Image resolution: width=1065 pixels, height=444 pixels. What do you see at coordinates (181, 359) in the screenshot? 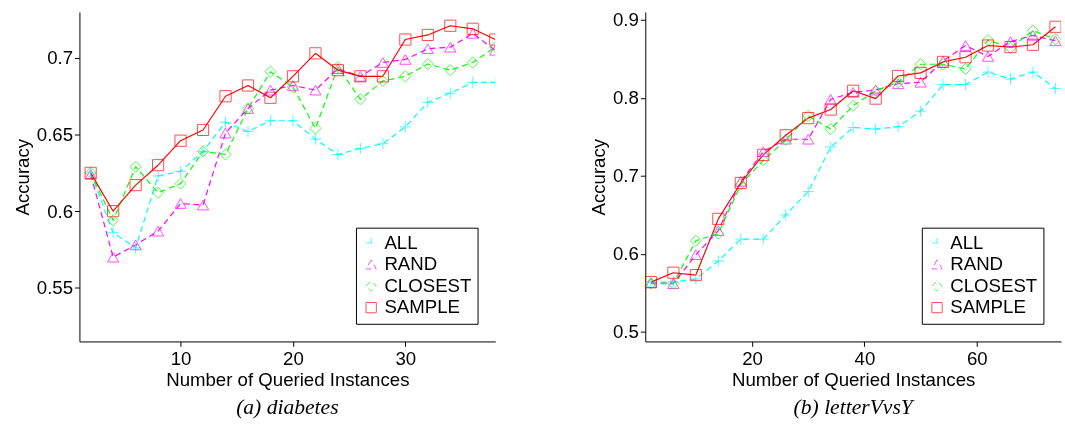
I see `x-tick-label: 10` at bounding box center [181, 359].